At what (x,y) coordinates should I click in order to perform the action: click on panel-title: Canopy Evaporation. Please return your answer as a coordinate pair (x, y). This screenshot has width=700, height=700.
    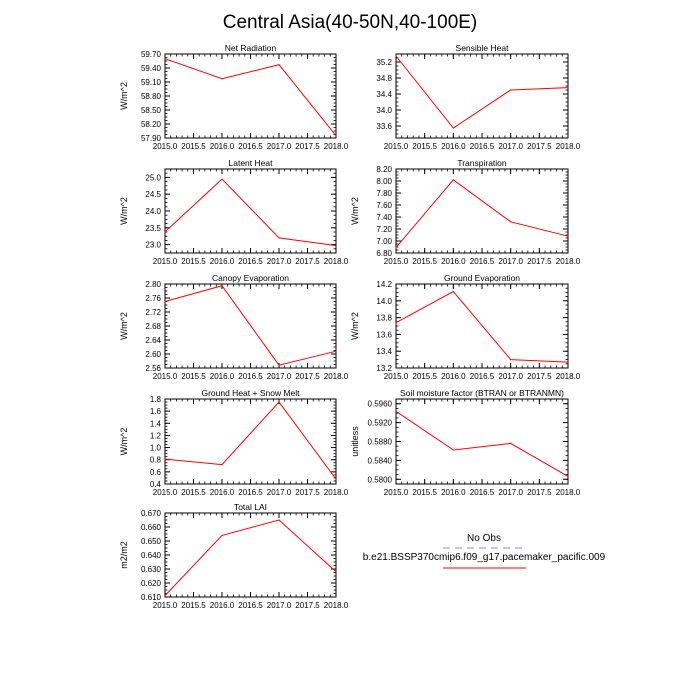
    Looking at the image, I should click on (250, 278).